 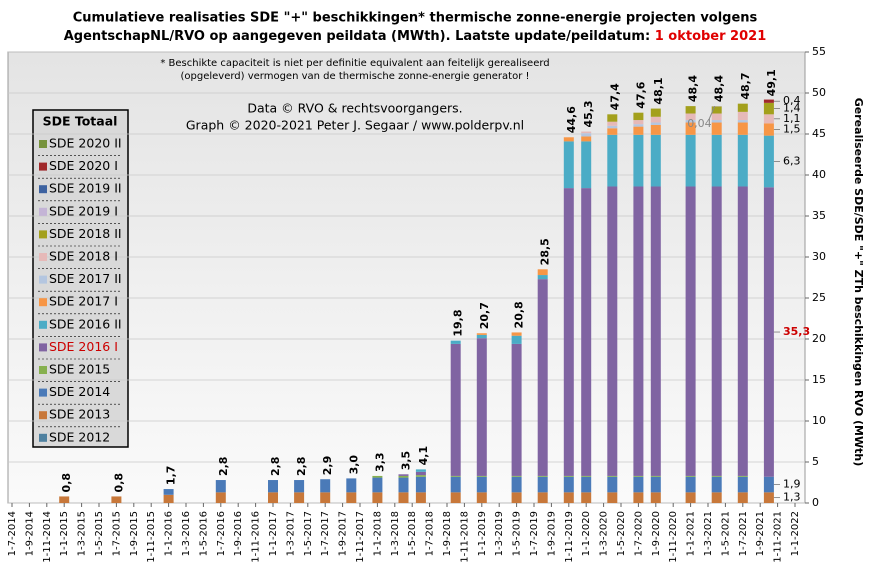 I want to click on x-tick-label: 1-7-2014, so click(x=12, y=533).